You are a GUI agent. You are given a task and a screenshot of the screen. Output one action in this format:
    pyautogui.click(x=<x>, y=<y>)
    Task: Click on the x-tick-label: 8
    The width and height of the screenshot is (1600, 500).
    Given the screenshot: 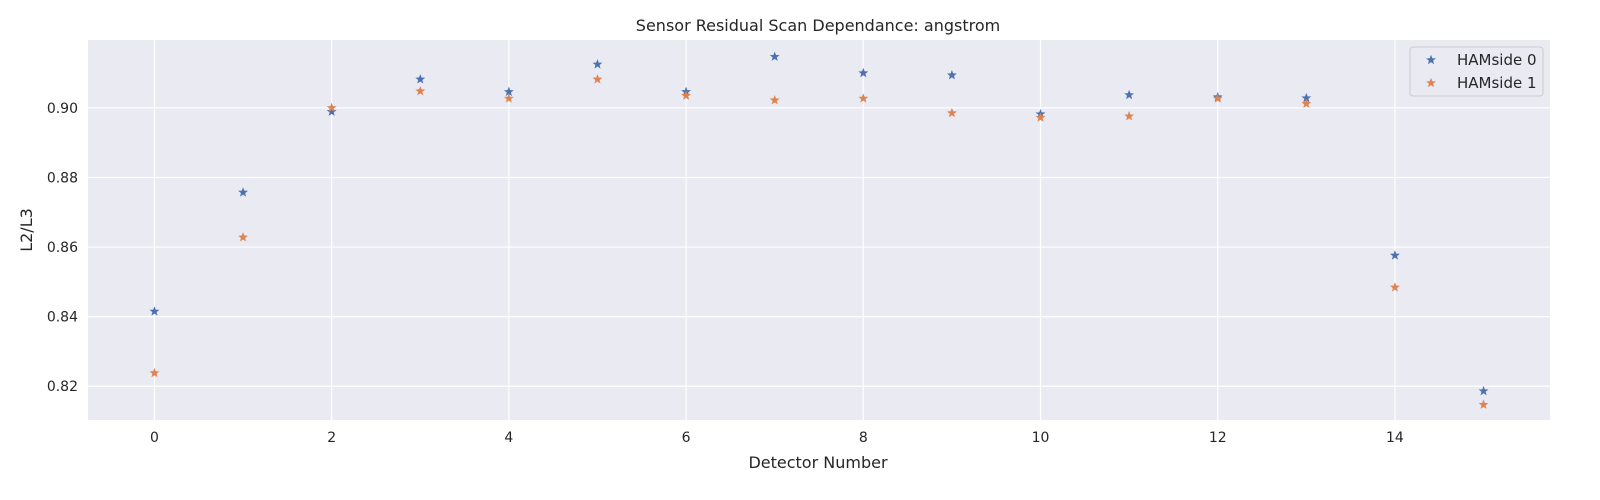 What is the action you would take?
    pyautogui.click(x=863, y=438)
    